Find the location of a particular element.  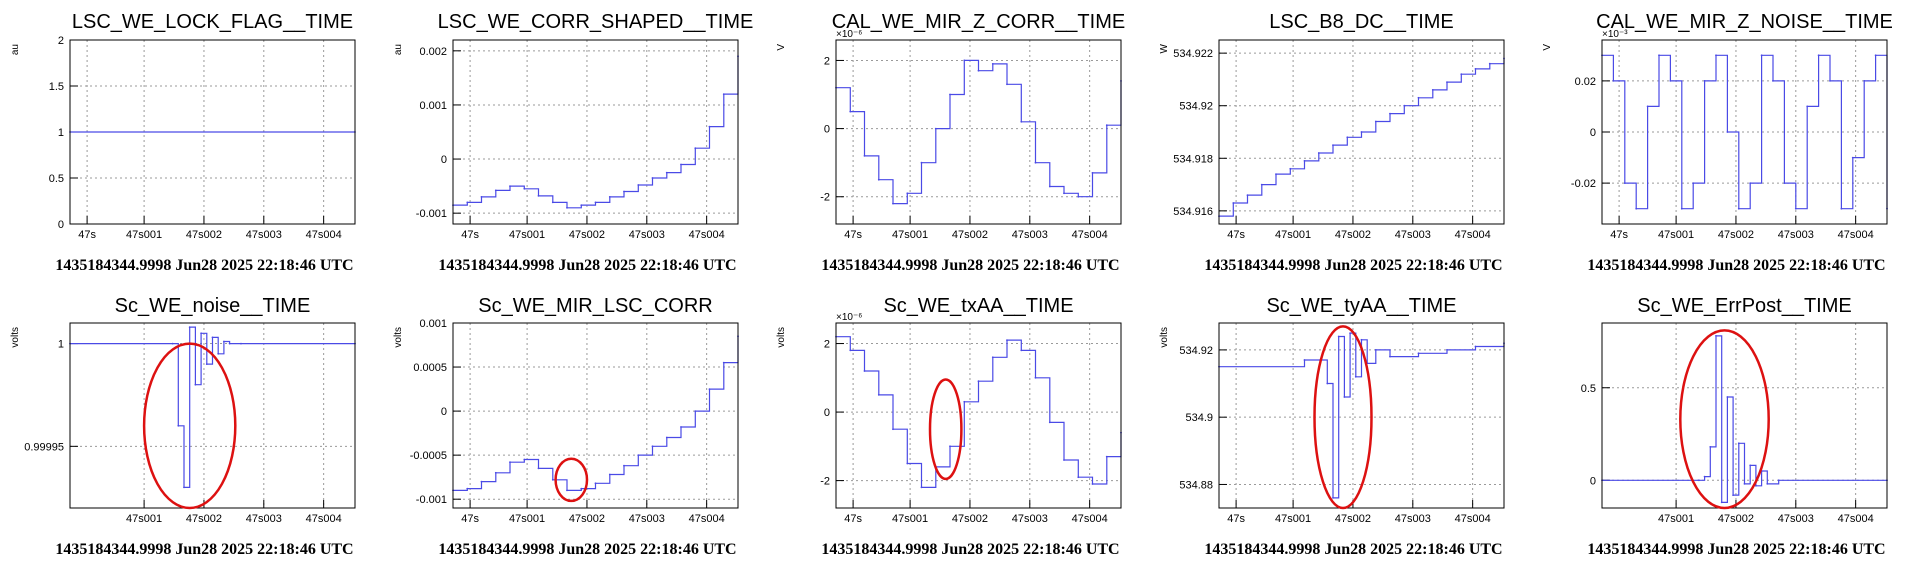

y-tick-label: -2 is located at coordinates (825, 482).